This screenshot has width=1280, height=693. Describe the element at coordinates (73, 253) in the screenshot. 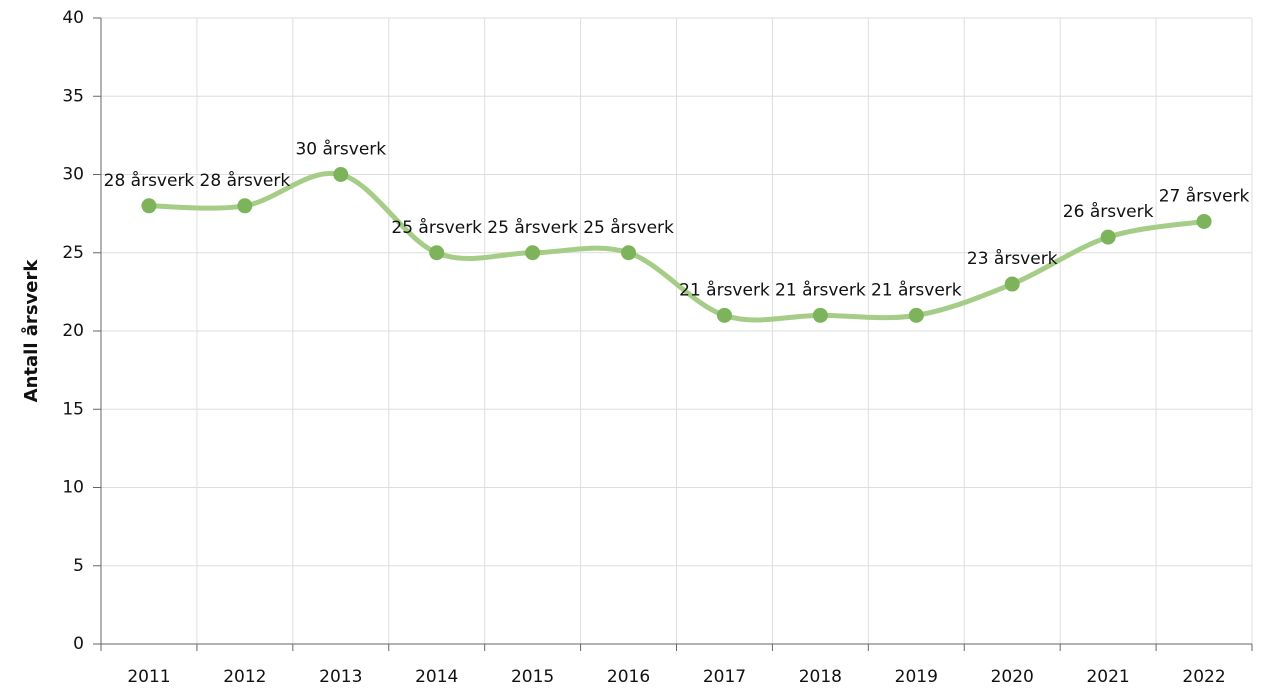

I see `y-tick-label: 25` at that location.